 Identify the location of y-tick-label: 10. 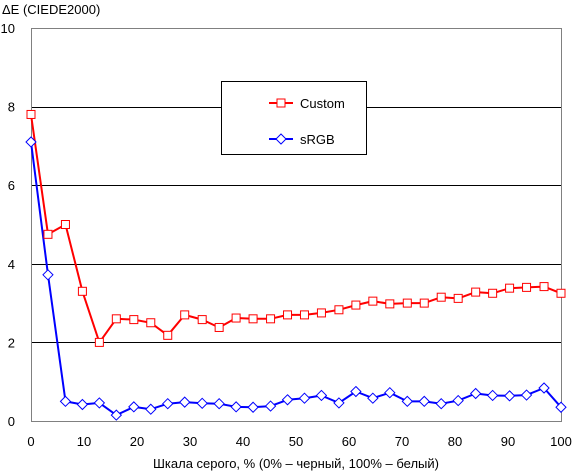
(8, 28).